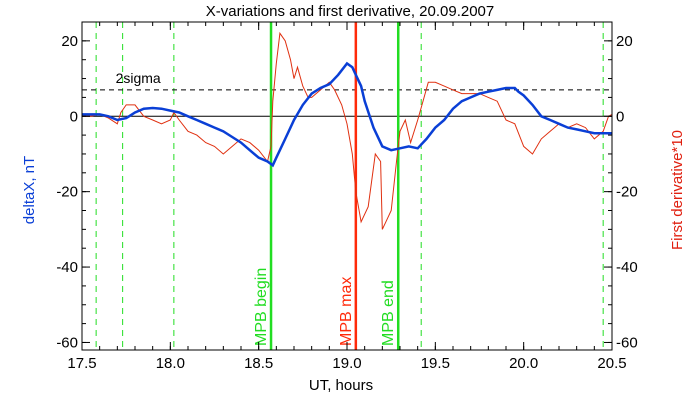 The width and height of the screenshot is (700, 400). What do you see at coordinates (388, 313) in the screenshot?
I see `mpb-marker-label: MPB end` at bounding box center [388, 313].